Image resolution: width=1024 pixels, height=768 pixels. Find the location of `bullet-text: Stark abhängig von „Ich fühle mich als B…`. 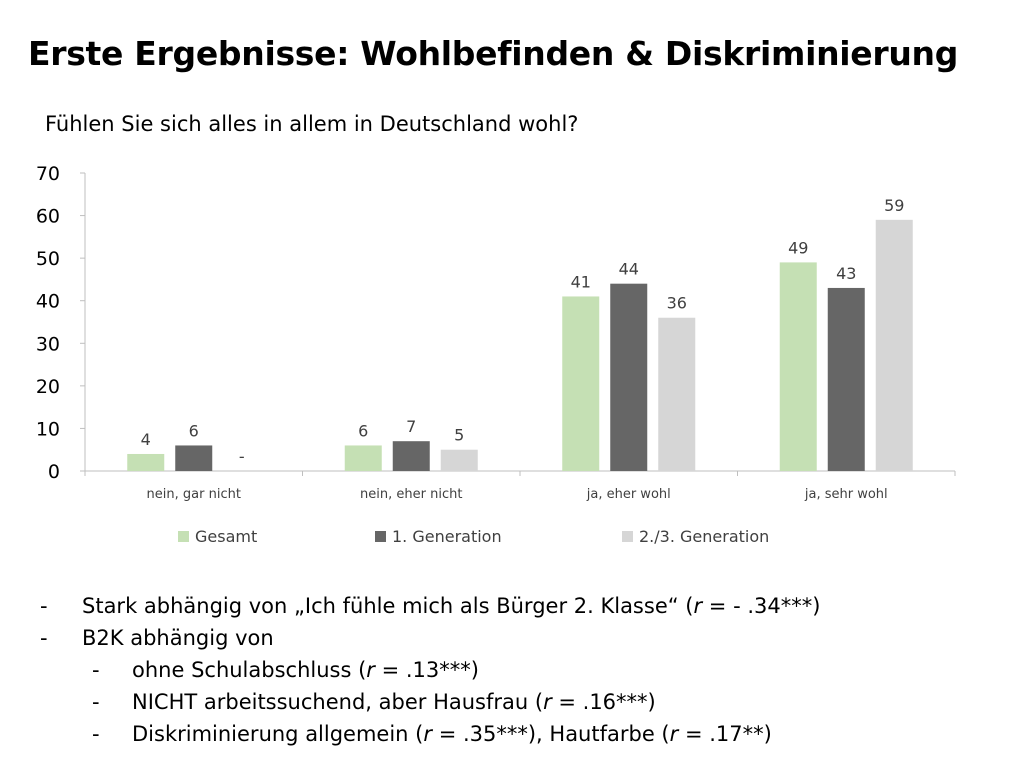

bullet-text: Stark abhängig von „Ich fühle mich als B… is located at coordinates (451, 606).